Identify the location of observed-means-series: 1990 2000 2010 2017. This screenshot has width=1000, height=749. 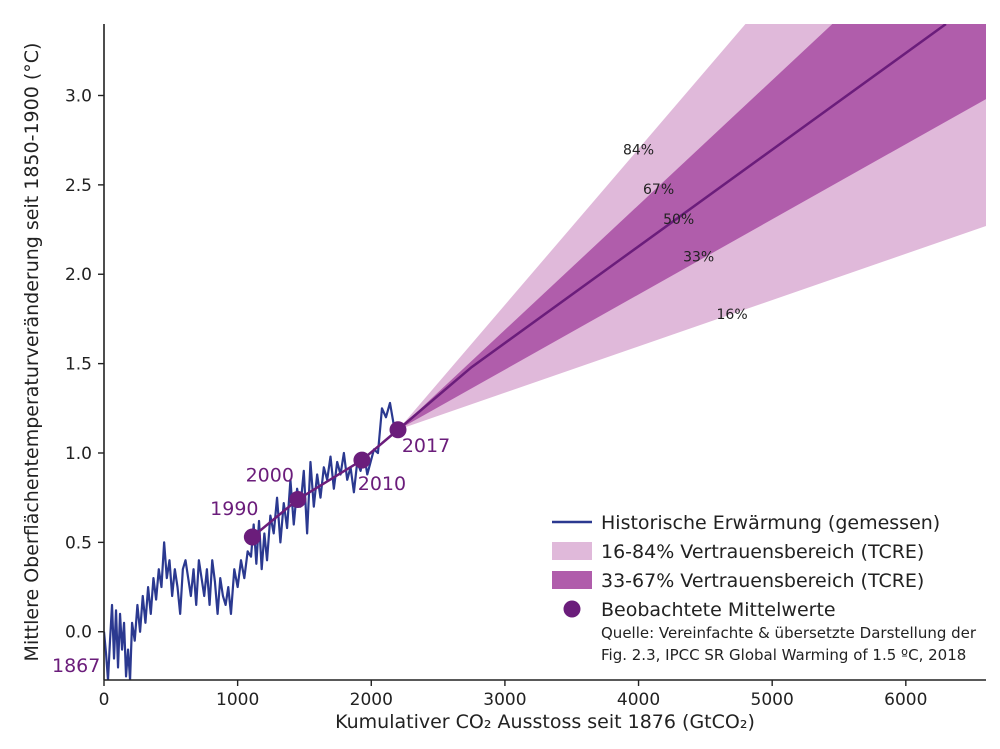
(330, 483).